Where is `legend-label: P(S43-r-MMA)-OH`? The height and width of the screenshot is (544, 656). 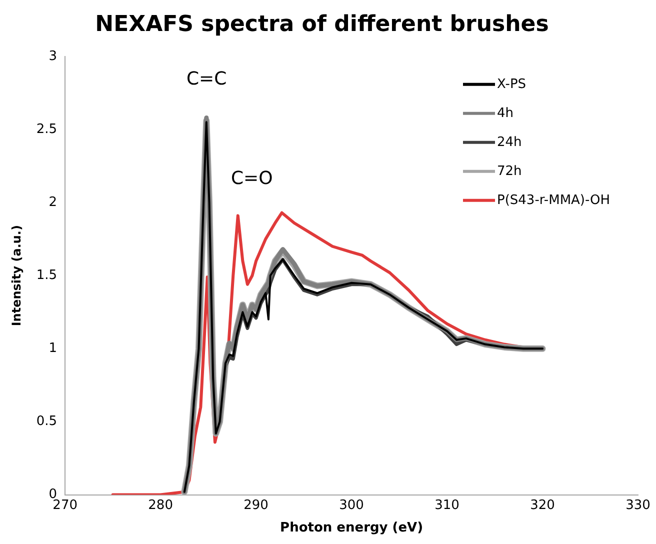 legend-label: P(S43-r-MMA)-OH is located at coordinates (553, 200).